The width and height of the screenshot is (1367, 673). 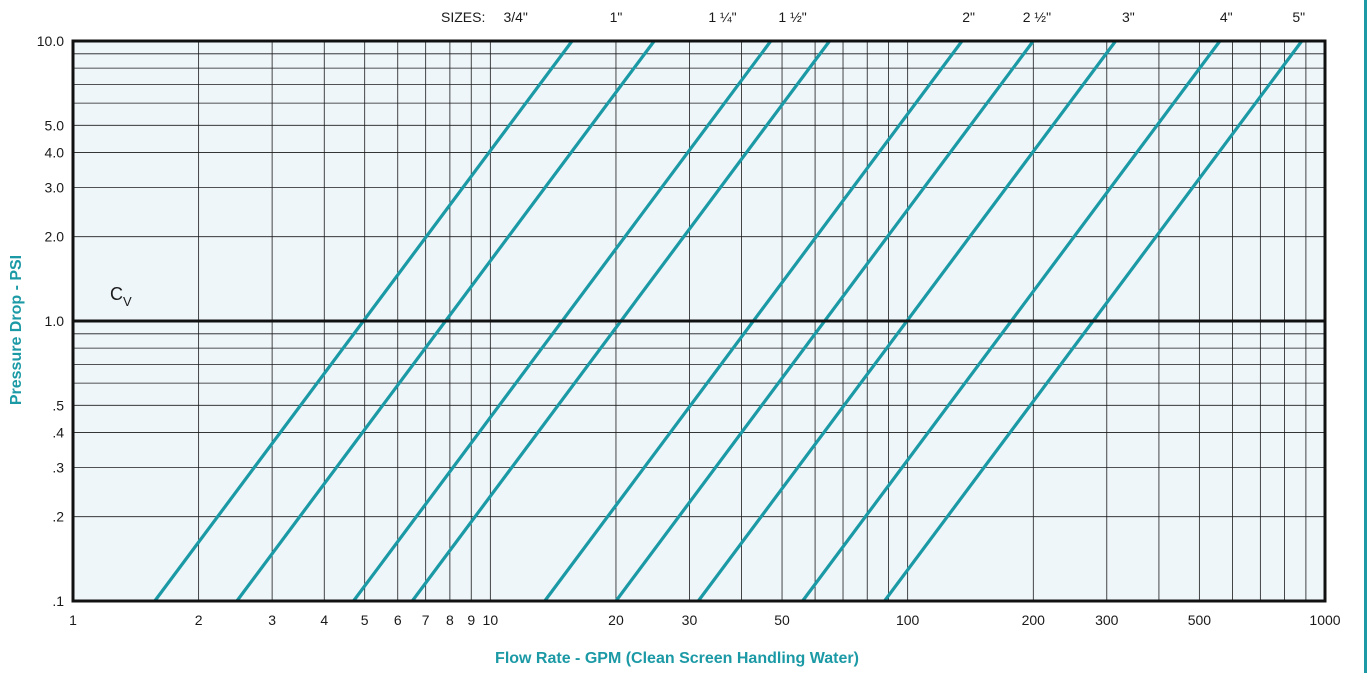 What do you see at coordinates (491, 620) in the screenshot?
I see `x-tick-label: 10` at bounding box center [491, 620].